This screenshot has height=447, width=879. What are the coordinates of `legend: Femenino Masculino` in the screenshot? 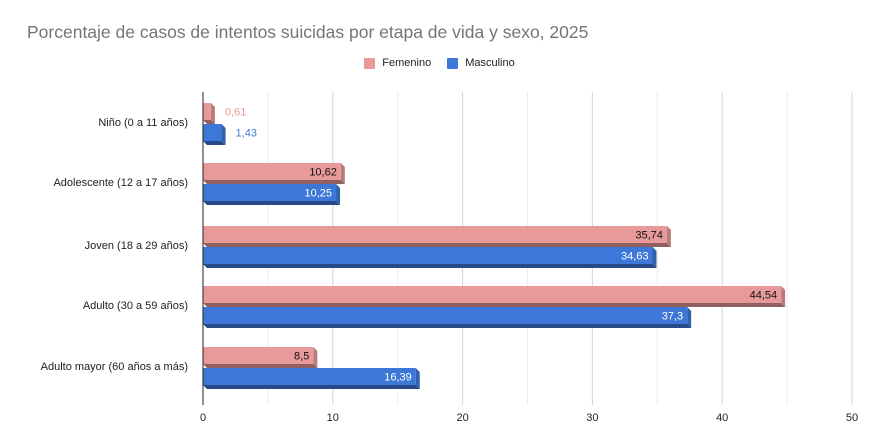 It's located at (439, 63).